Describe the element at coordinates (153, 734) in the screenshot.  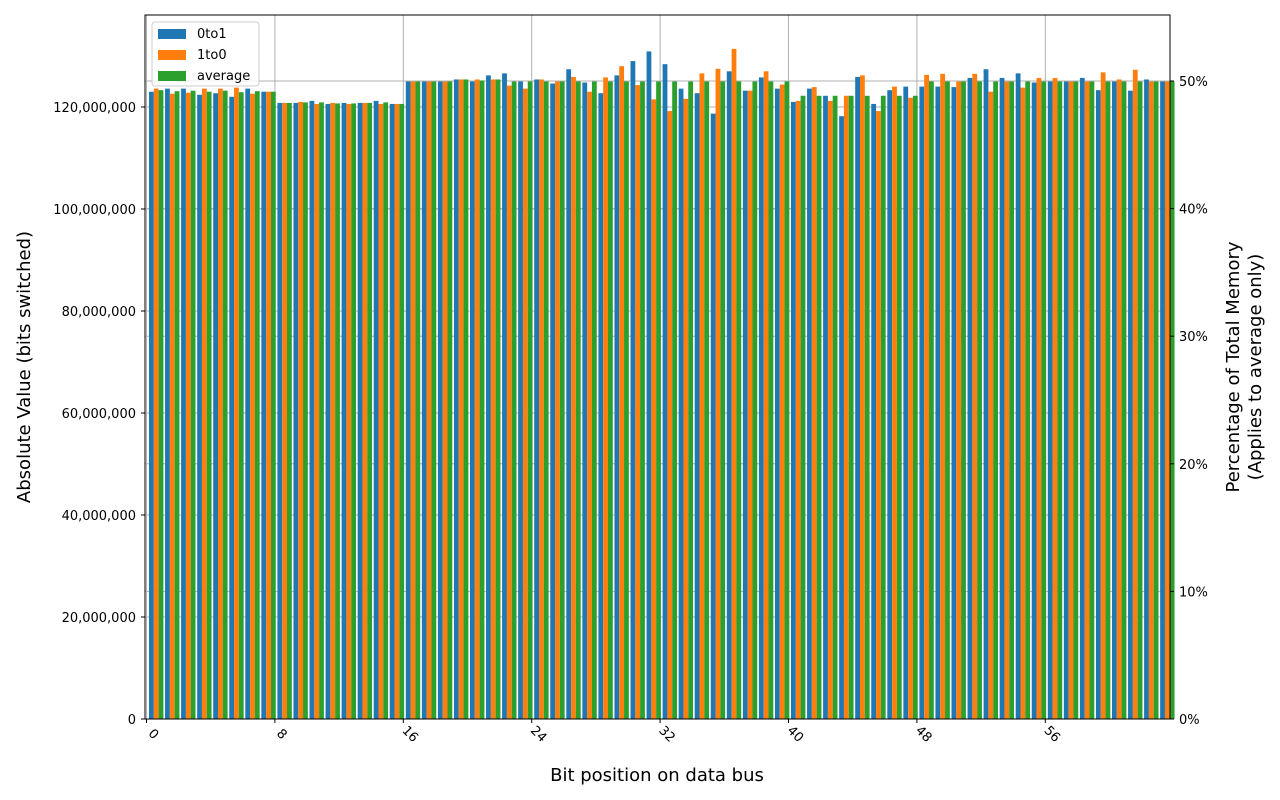
I see `x-tick-label: 0` at that location.